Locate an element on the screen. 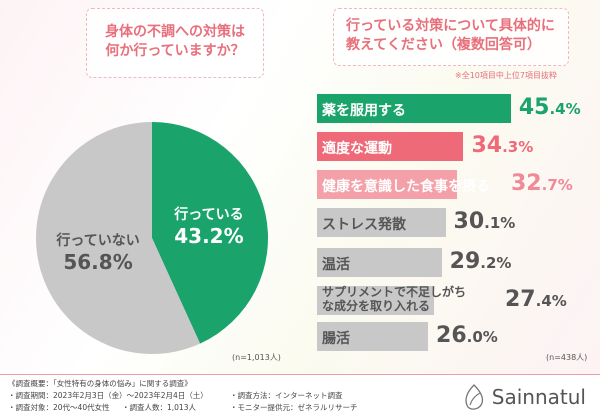  survey-heading: 《調査概要：「女性特有の身体の悩み」に関する調査》 is located at coordinates (100, 383).